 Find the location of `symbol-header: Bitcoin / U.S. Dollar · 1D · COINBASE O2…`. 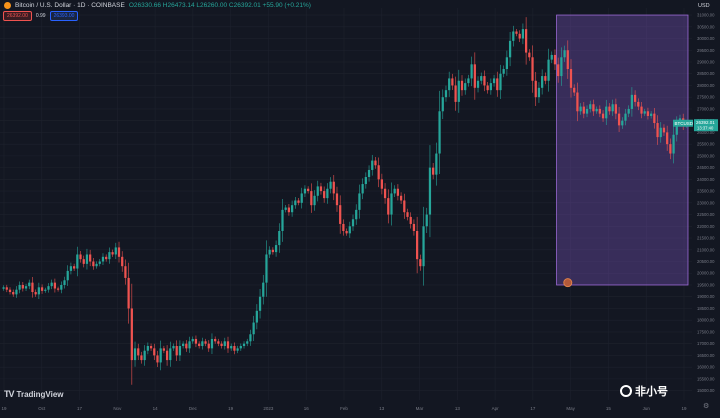

symbol-header: Bitcoin / U.S. Dollar · 1D · COINBASE O2… is located at coordinates (157, 5).